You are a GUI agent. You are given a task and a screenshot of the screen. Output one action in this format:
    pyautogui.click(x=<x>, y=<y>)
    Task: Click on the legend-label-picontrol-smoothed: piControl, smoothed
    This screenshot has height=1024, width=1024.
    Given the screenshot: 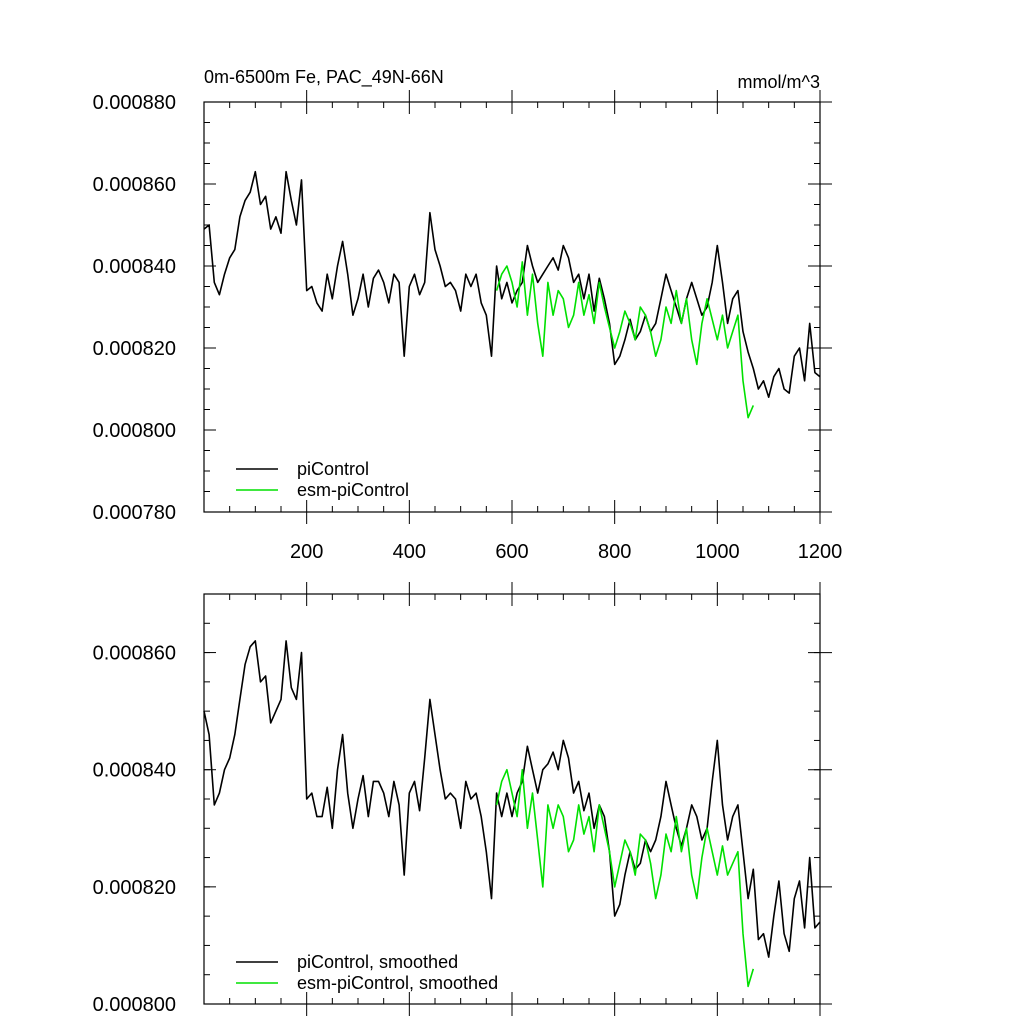 What is the action you would take?
    pyautogui.click(x=377, y=962)
    